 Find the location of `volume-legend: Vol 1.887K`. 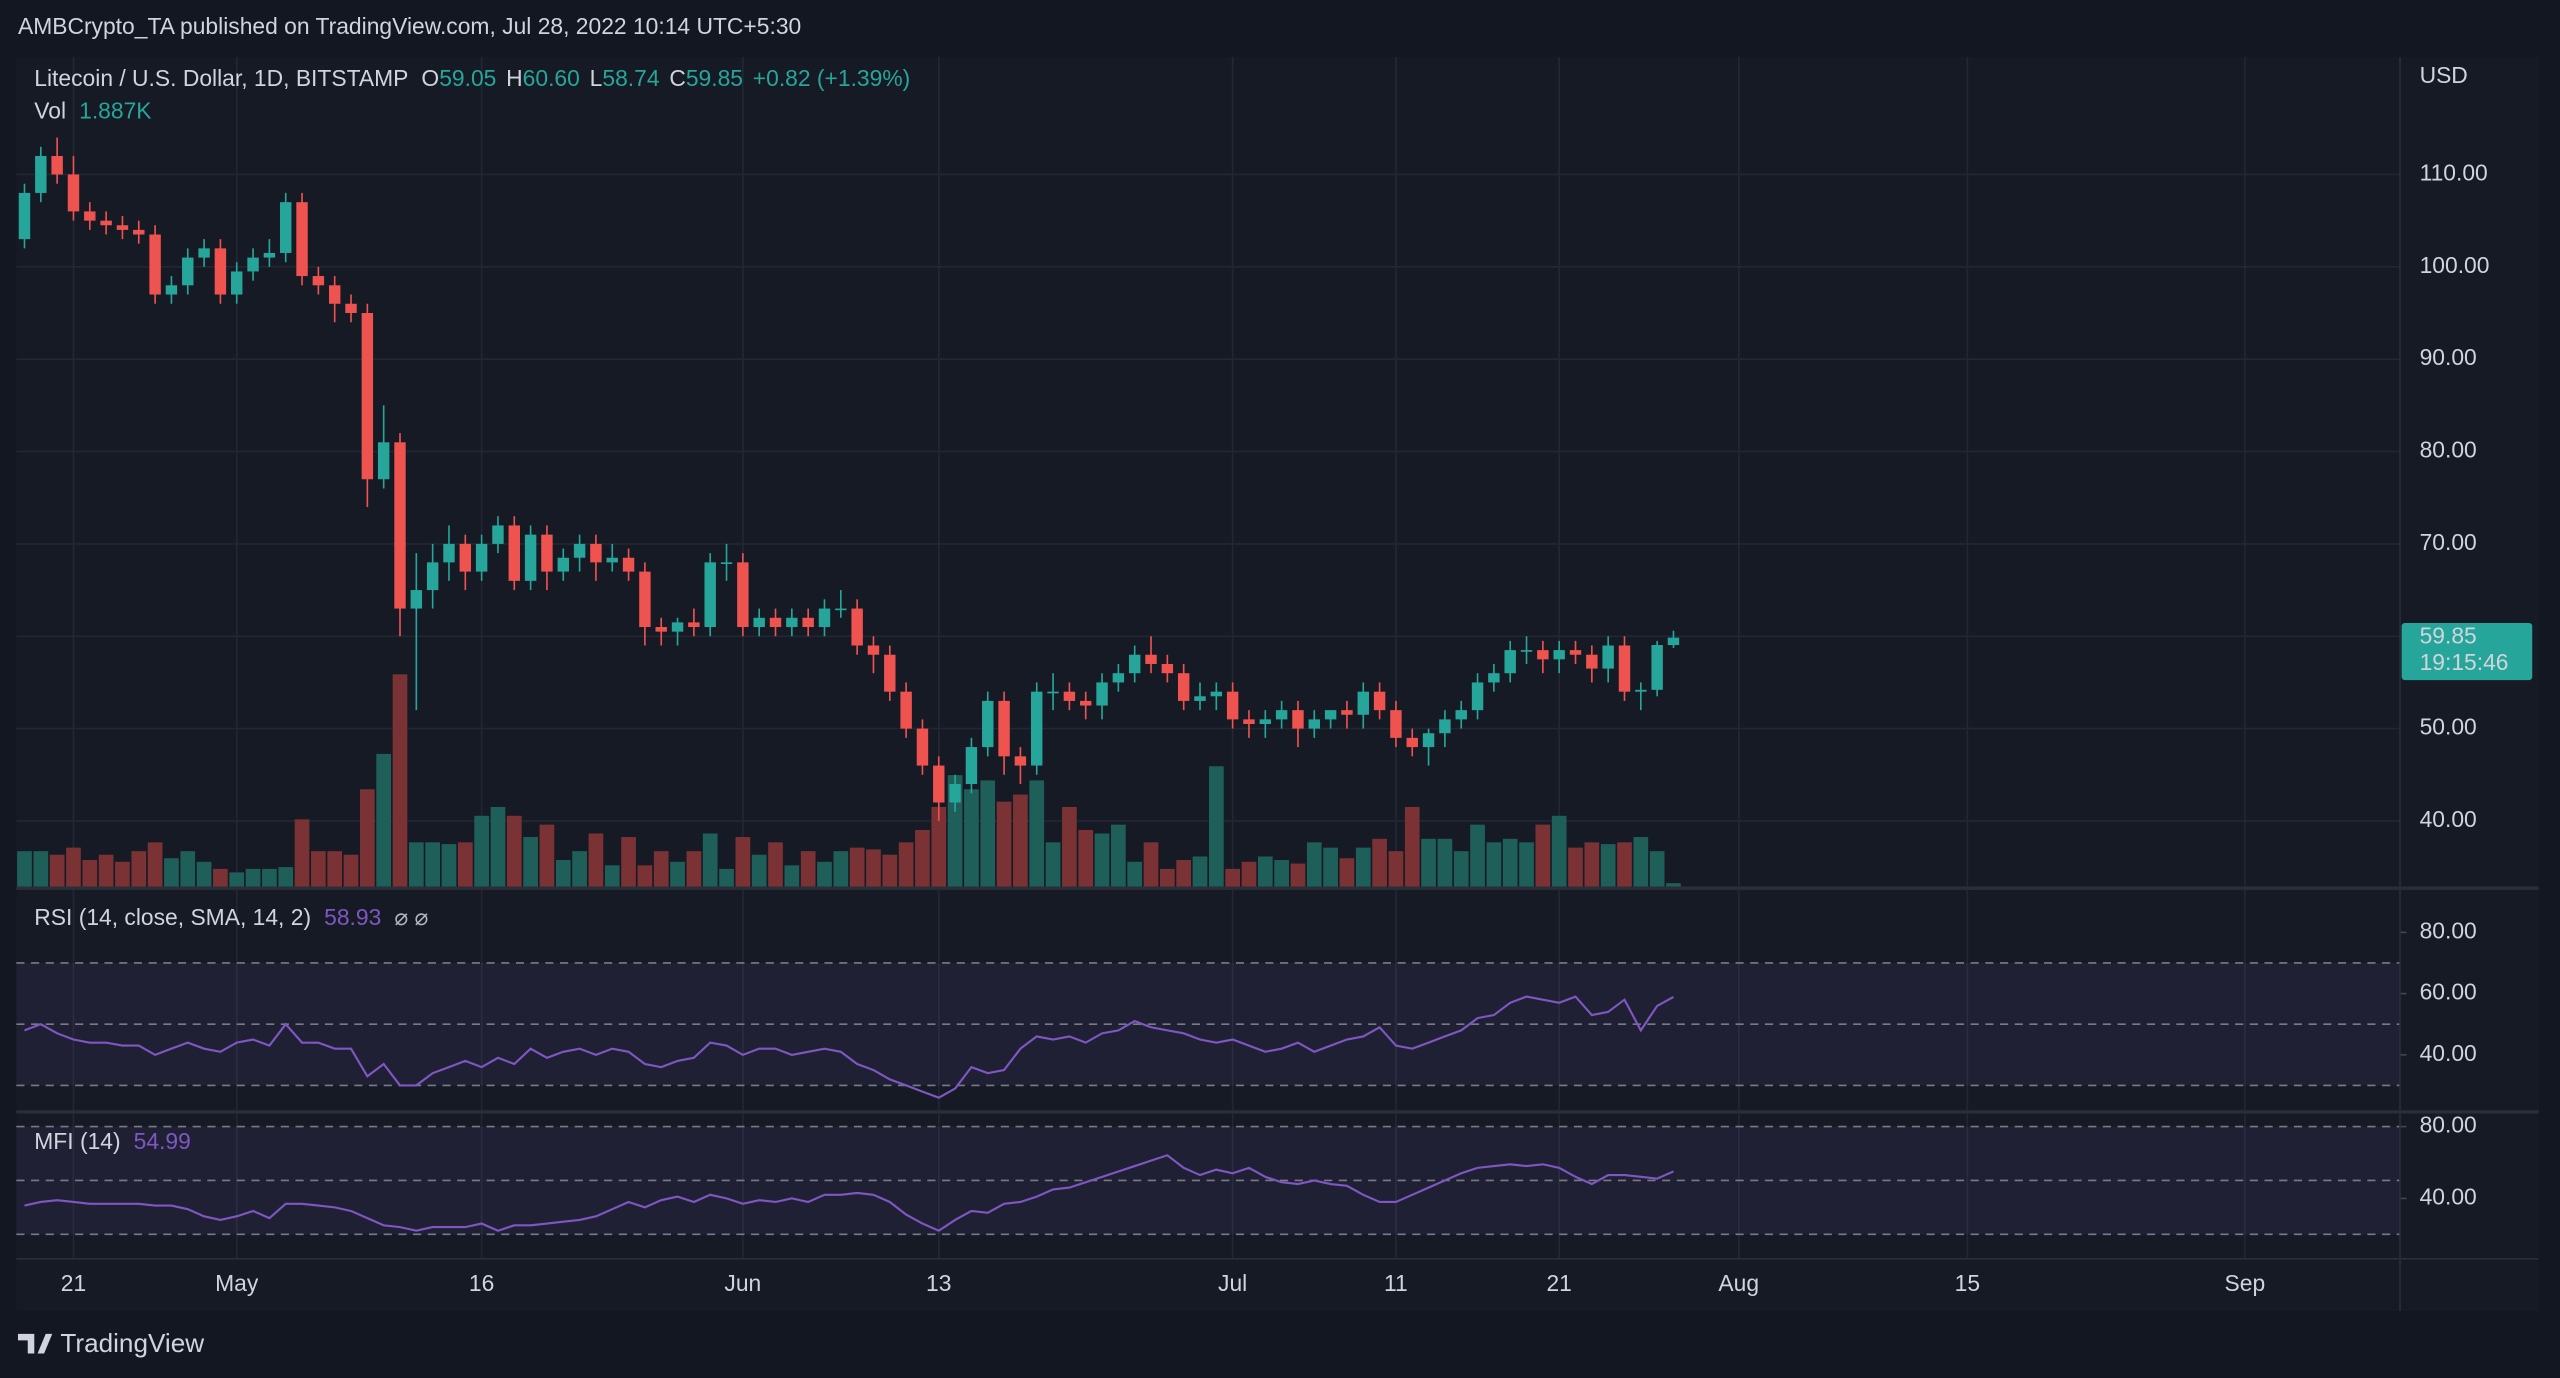

volume-legend: Vol 1.887K is located at coordinates (92, 111).